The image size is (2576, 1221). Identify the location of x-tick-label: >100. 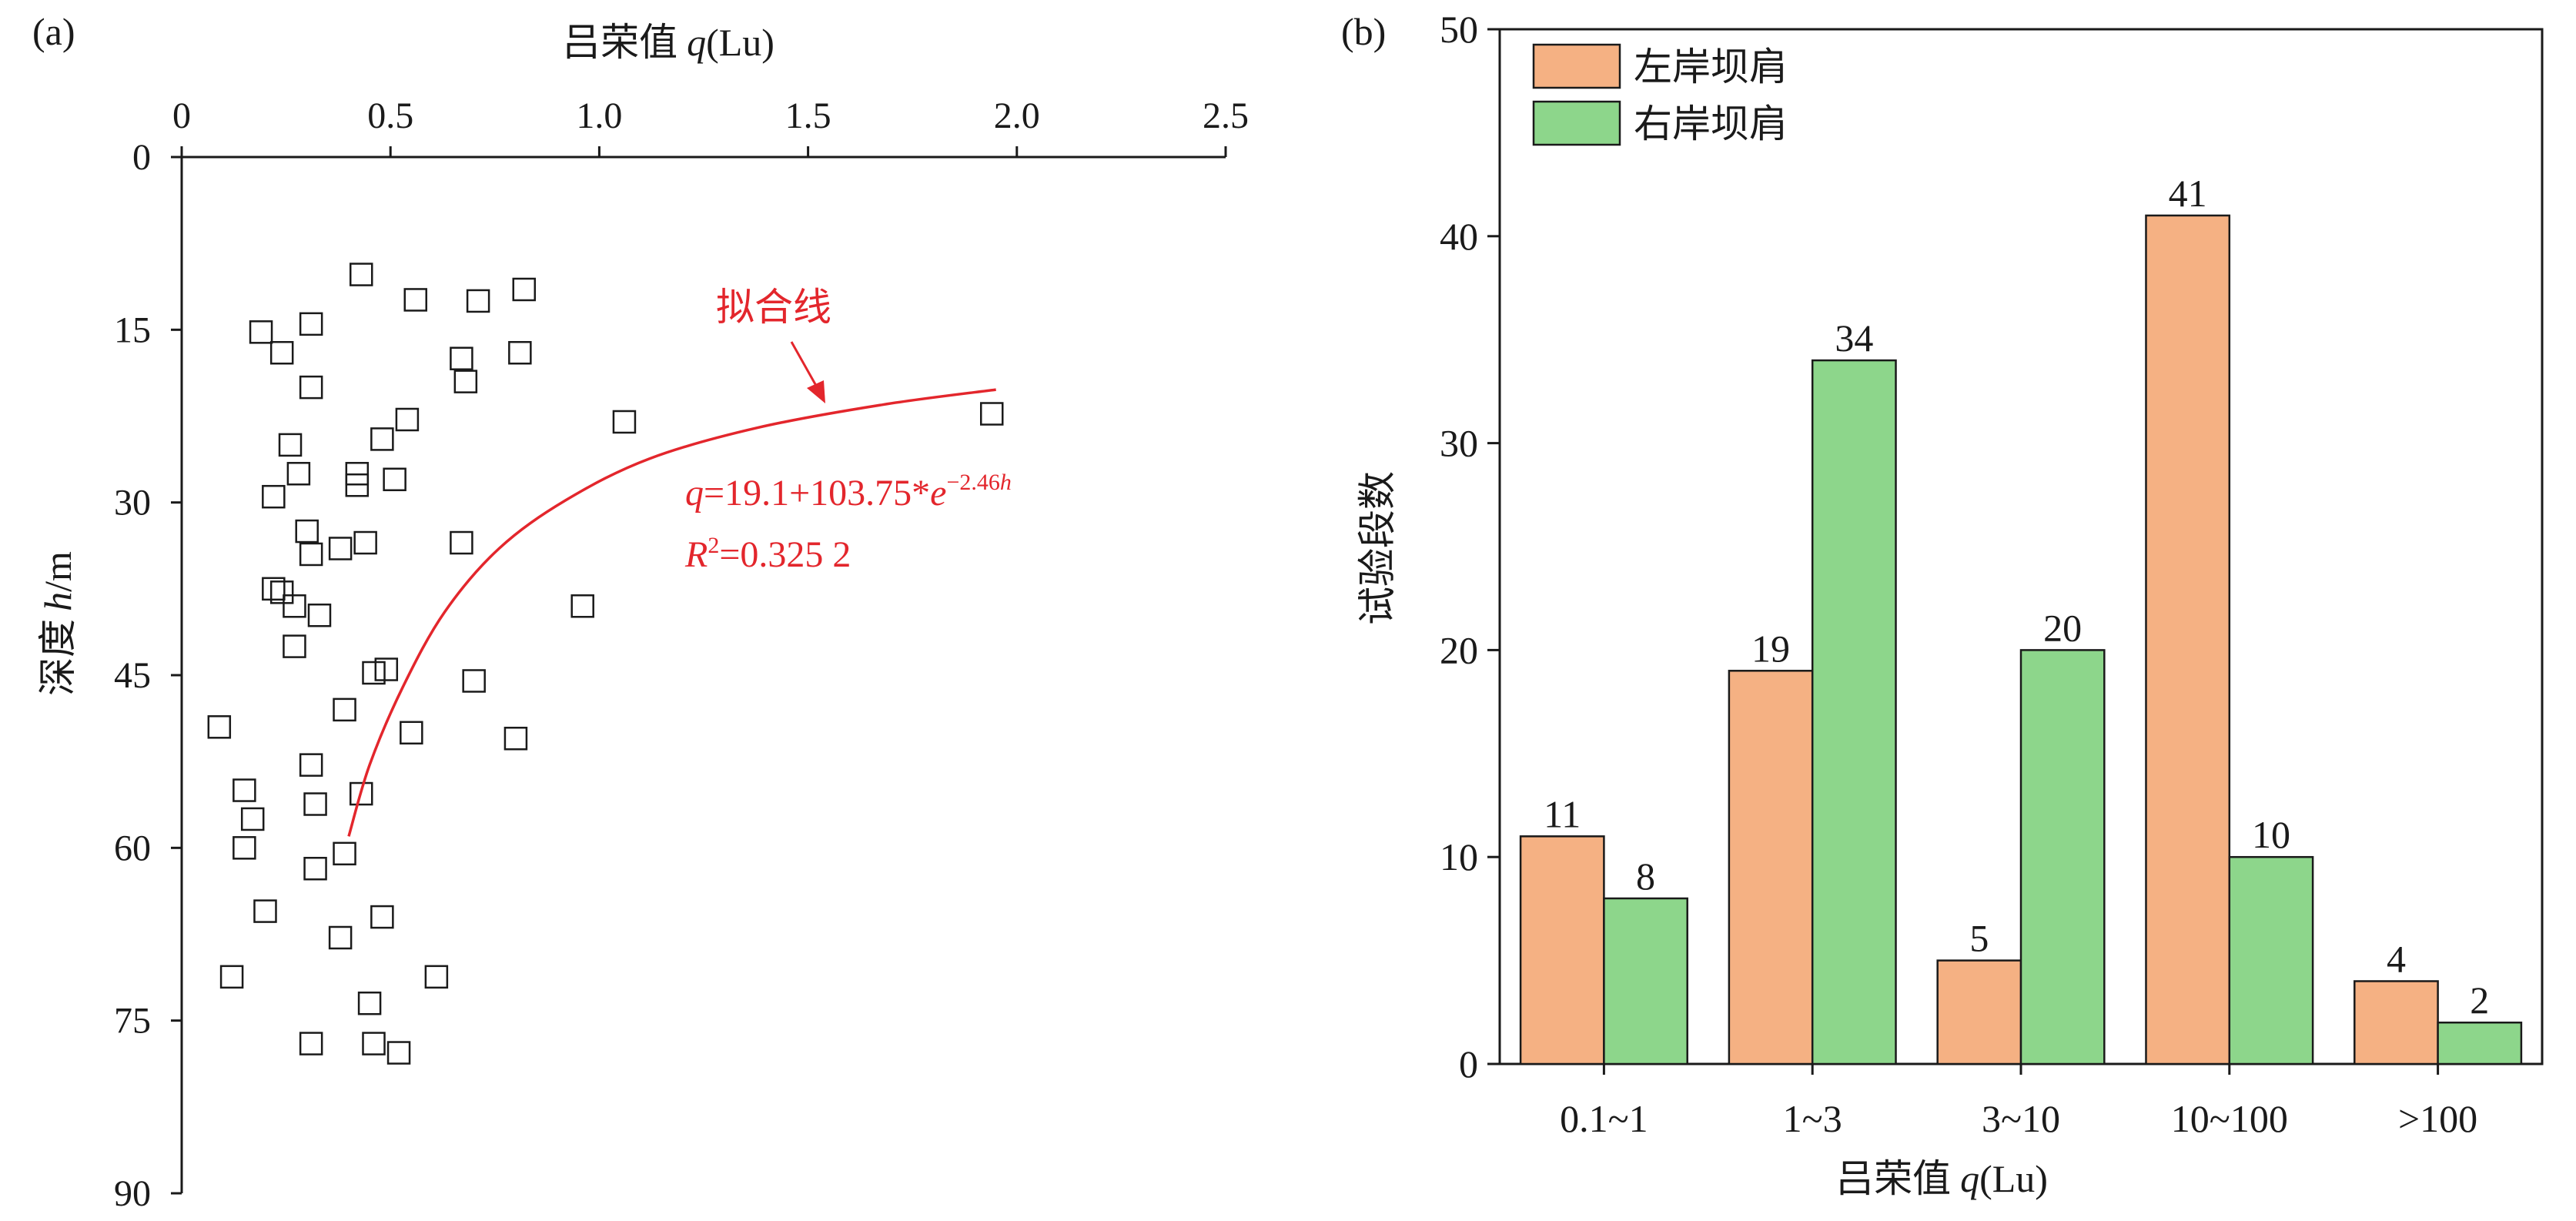
(2437, 1118).